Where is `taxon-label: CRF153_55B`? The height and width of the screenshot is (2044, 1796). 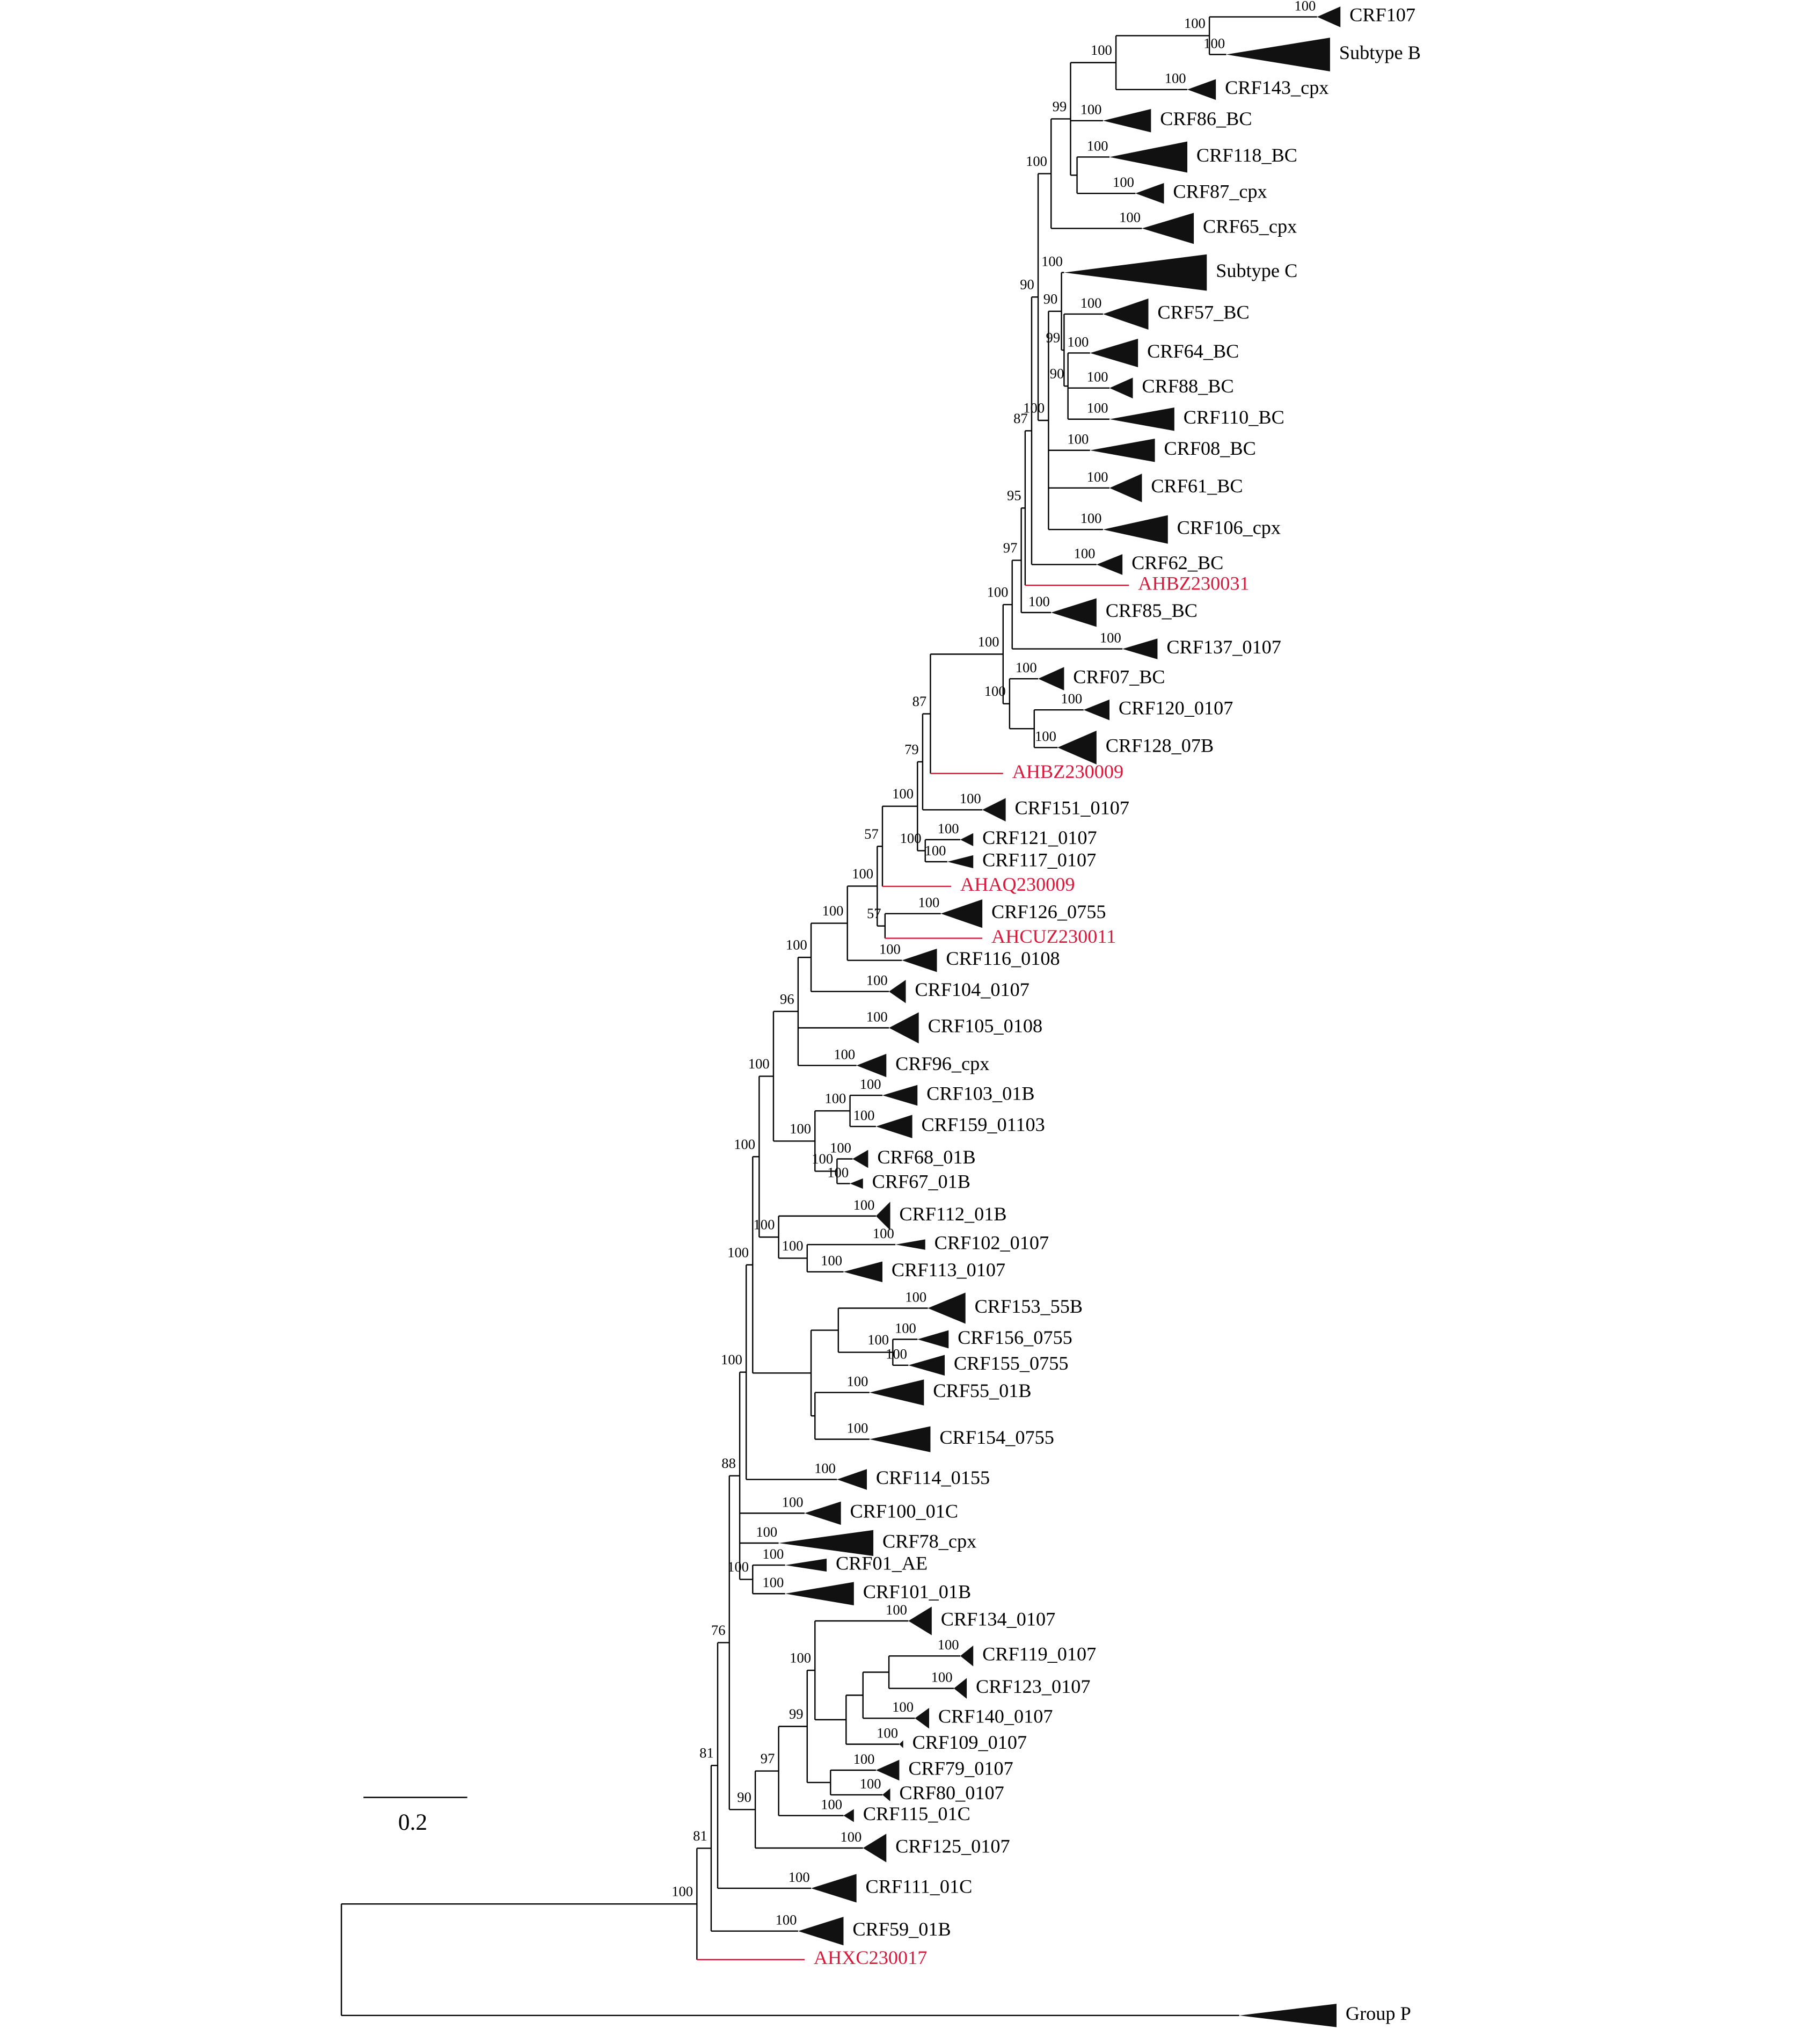
taxon-label: CRF153_55B is located at coordinates (1029, 1306).